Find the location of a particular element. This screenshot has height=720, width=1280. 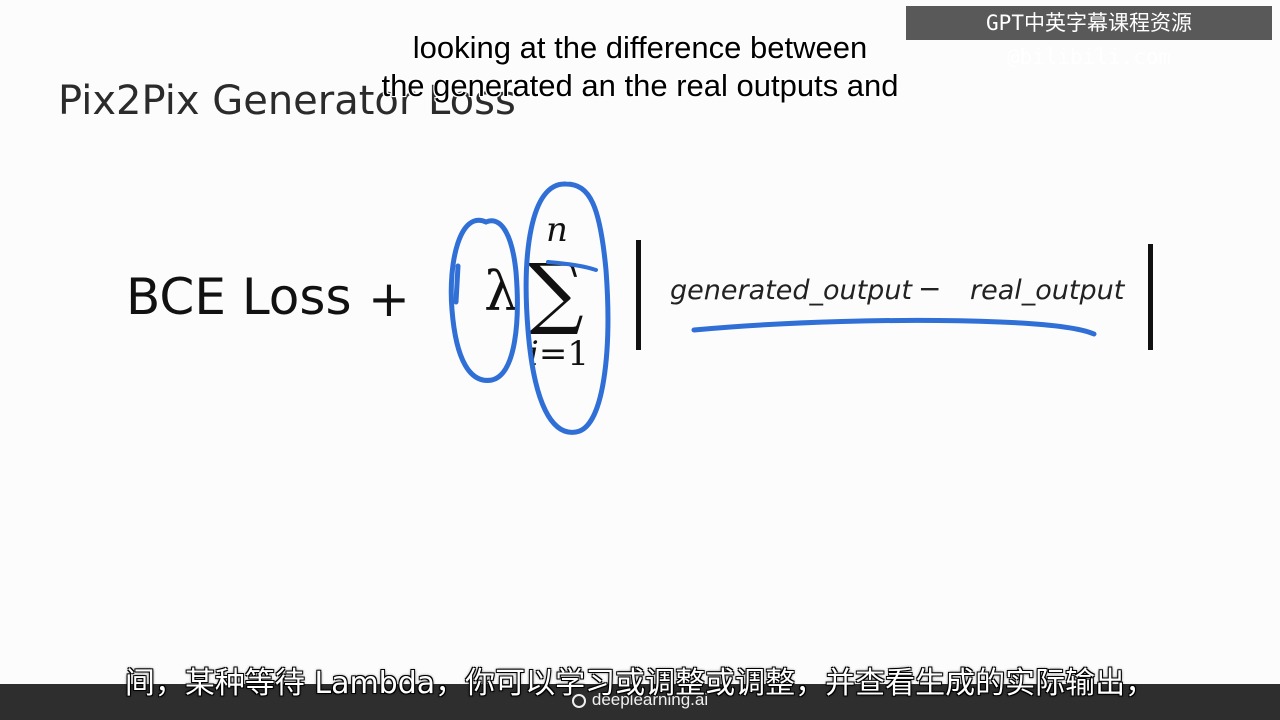

underline-annotation is located at coordinates (894, 327).